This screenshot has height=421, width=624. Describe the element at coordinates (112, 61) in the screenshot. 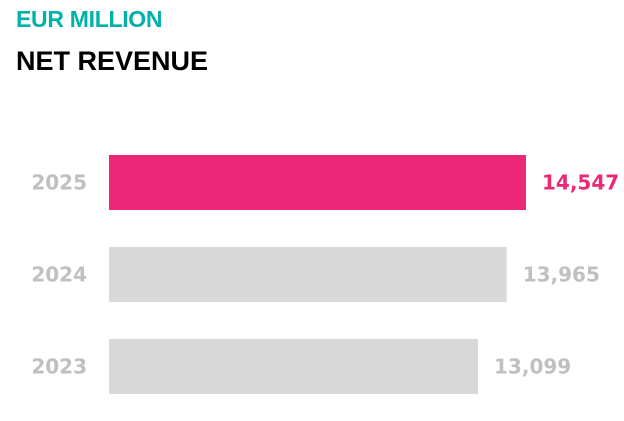

I see `chart-title: NET REVENUE` at that location.